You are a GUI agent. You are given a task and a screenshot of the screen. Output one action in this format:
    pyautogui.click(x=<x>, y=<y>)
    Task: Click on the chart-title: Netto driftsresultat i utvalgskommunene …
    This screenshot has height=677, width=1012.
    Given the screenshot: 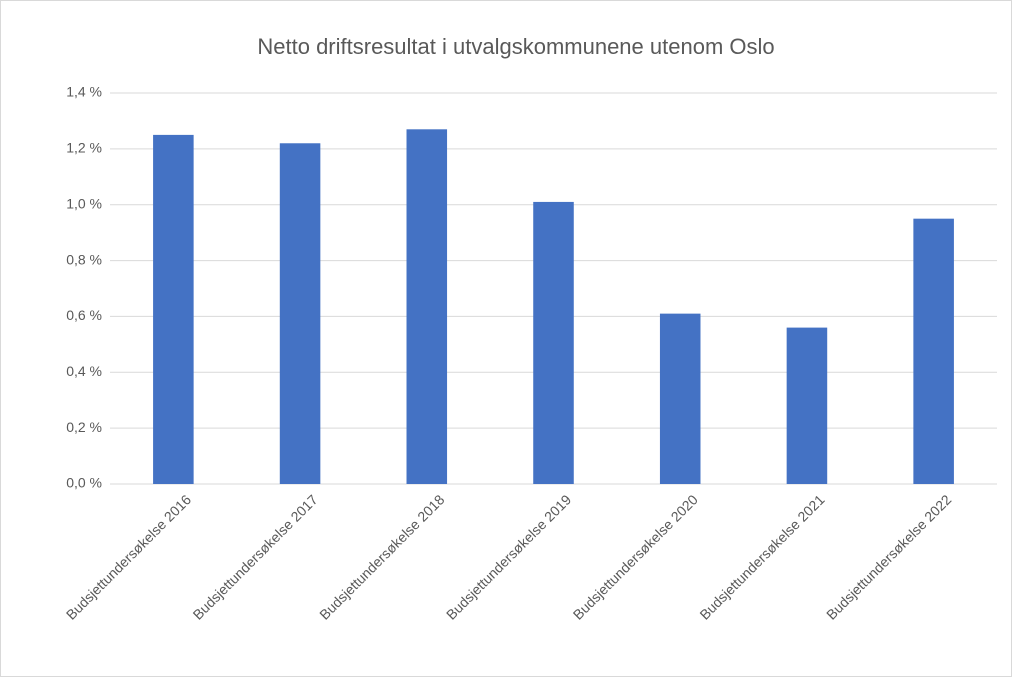 What is the action you would take?
    pyautogui.click(x=515, y=46)
    